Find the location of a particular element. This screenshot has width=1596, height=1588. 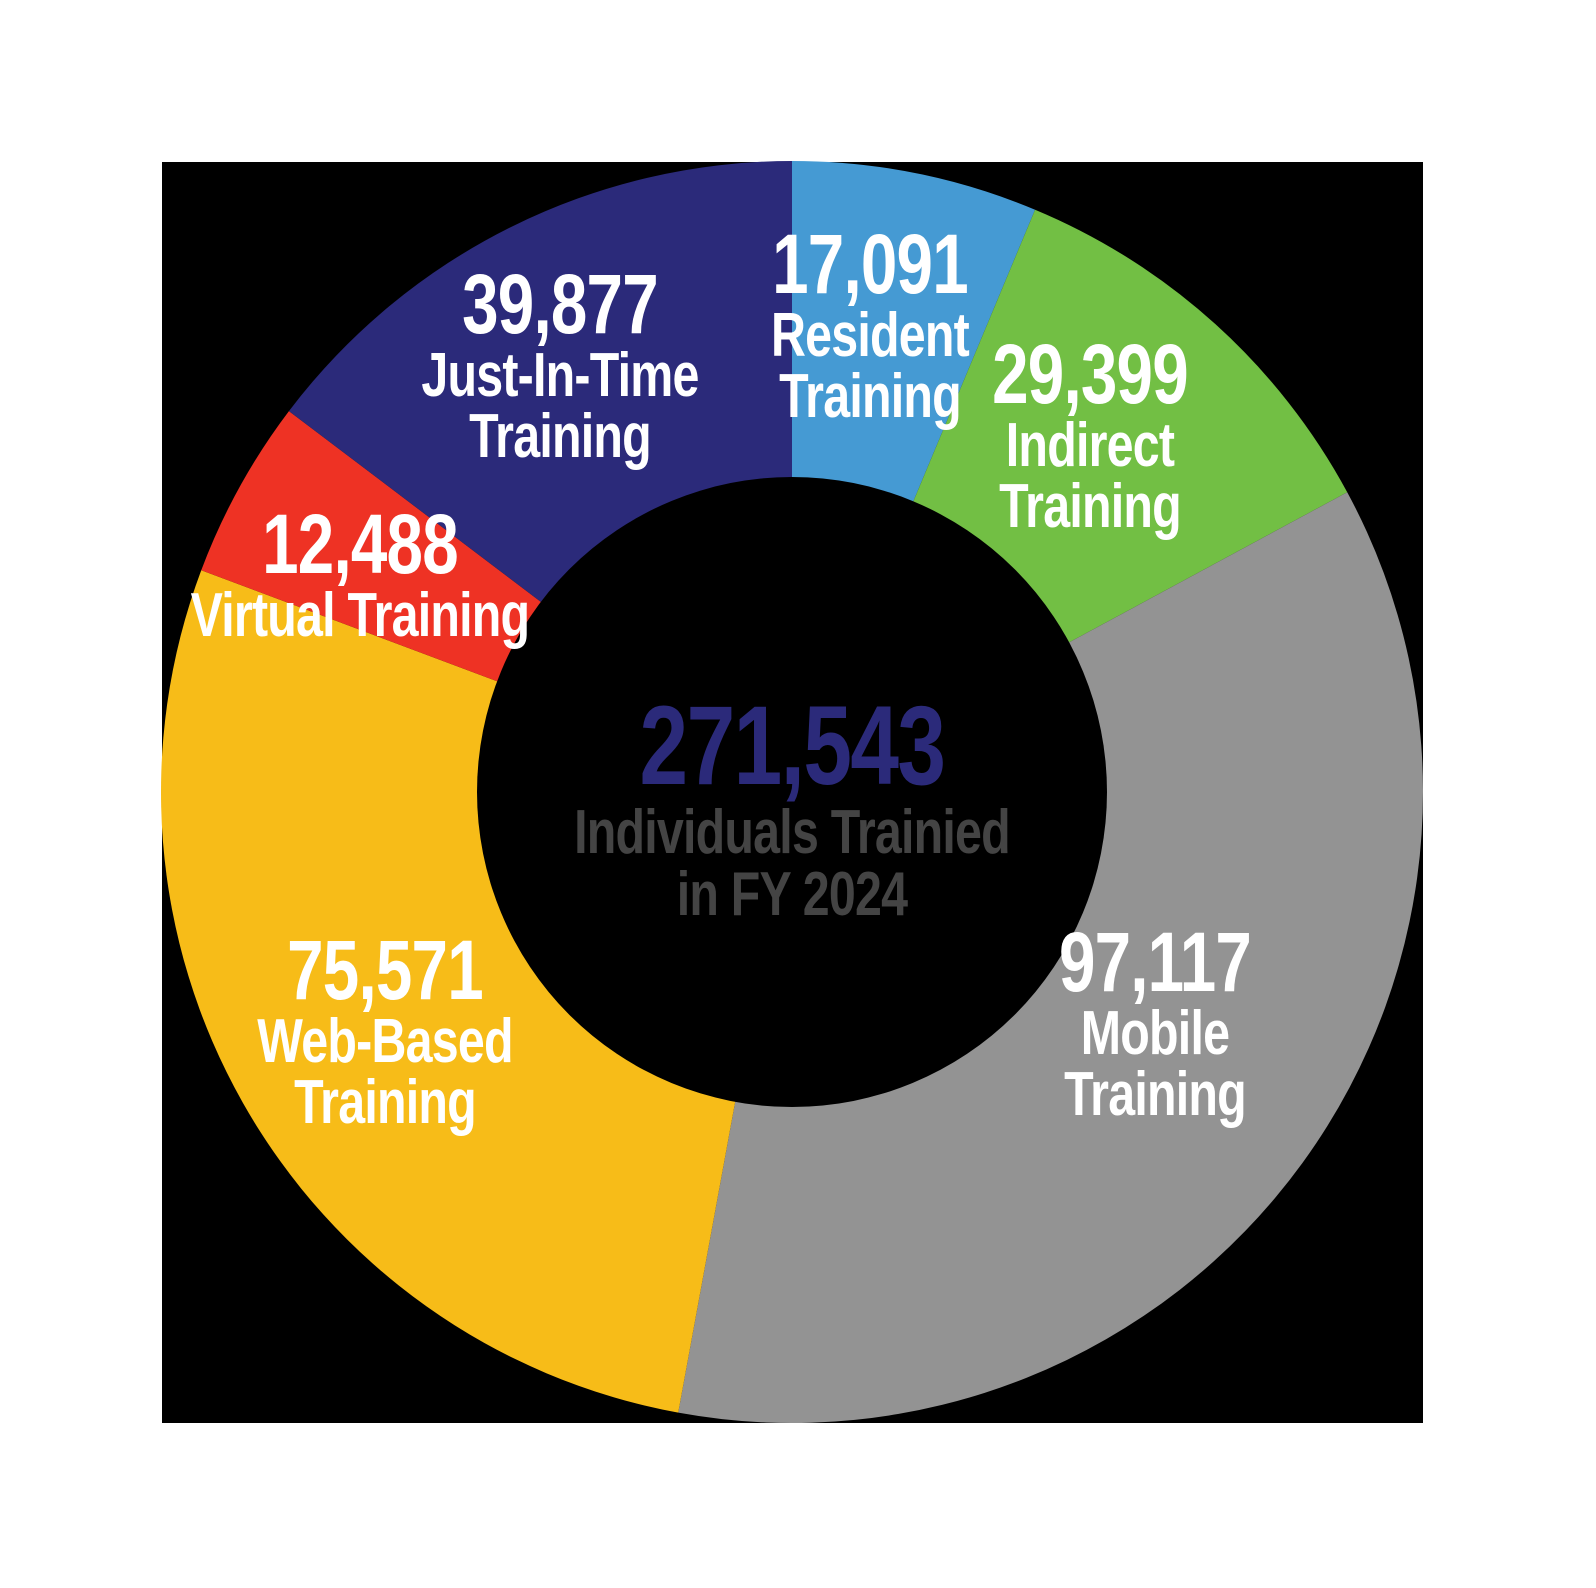

slice-label-mobile: 97,117 Mobile Training is located at coordinates (1155, 1022).